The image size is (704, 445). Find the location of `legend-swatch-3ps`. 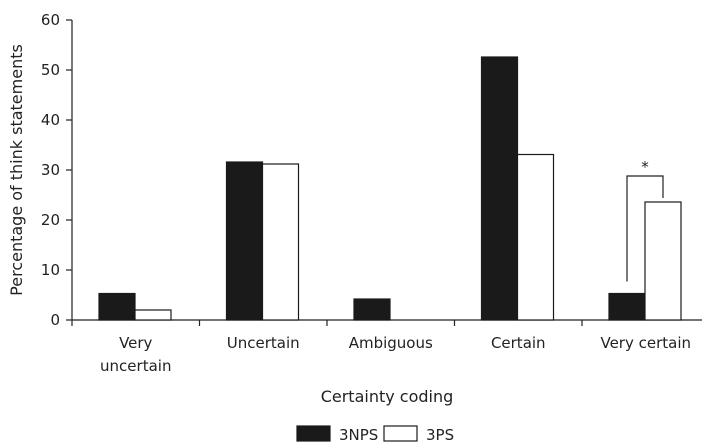

legend-swatch-3ps is located at coordinates (400, 433).